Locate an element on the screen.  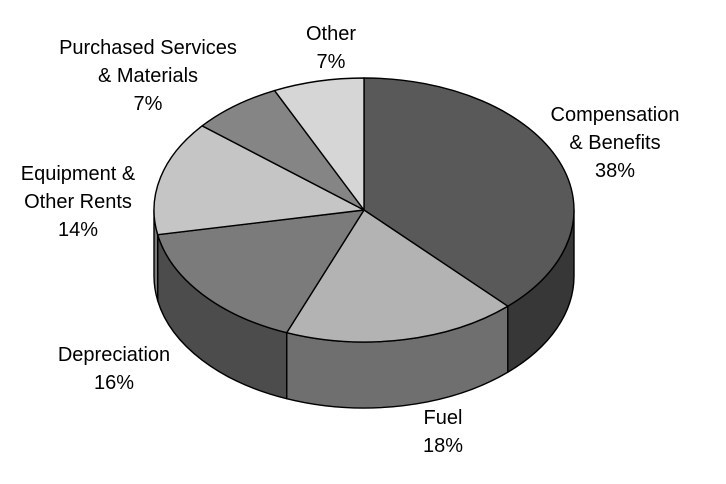
slice-percent: 18% is located at coordinates (443, 446).